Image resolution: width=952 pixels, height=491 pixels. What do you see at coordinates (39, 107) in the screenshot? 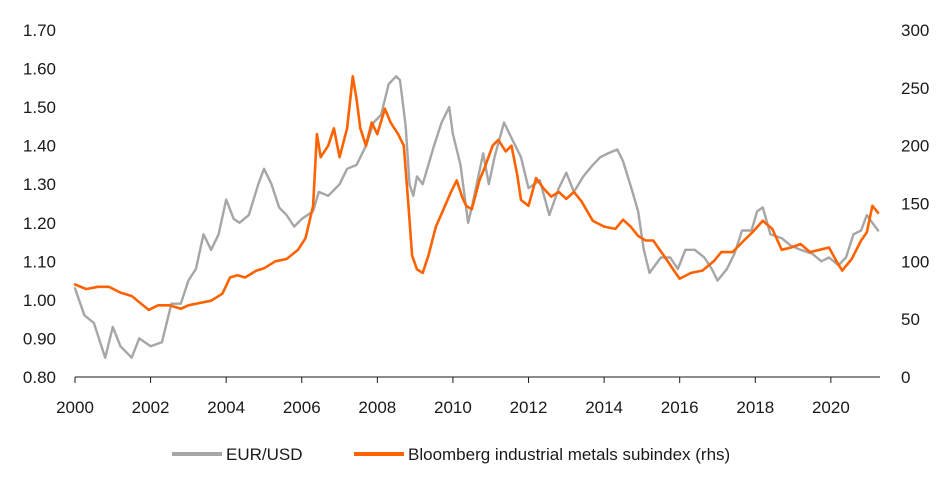
I see `y-tick-label: 1.50` at bounding box center [39, 107].